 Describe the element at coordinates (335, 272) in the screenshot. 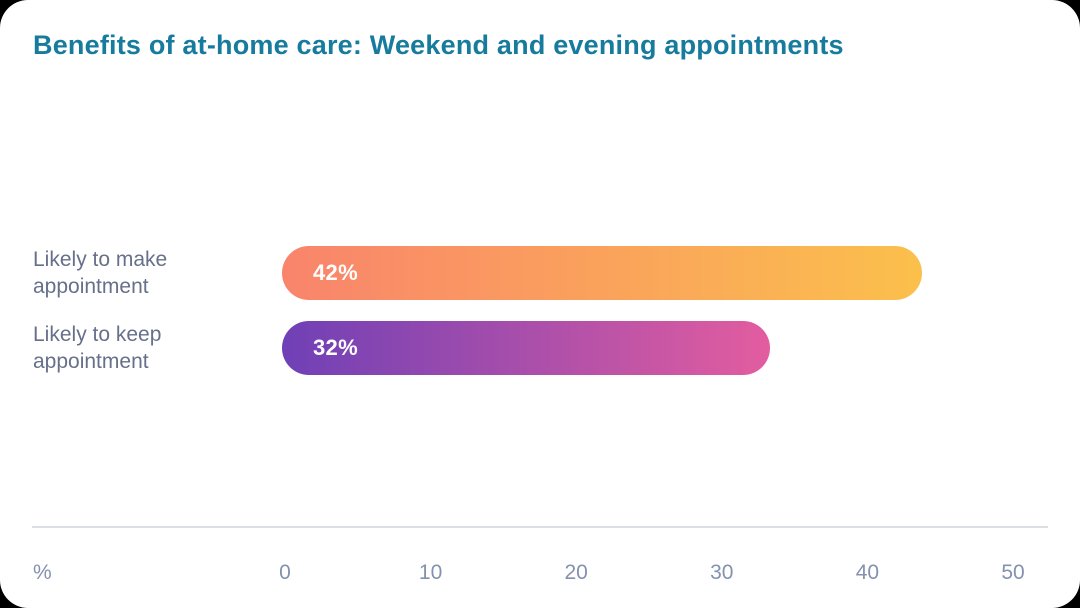

I see `bar-value-label: 42%` at that location.